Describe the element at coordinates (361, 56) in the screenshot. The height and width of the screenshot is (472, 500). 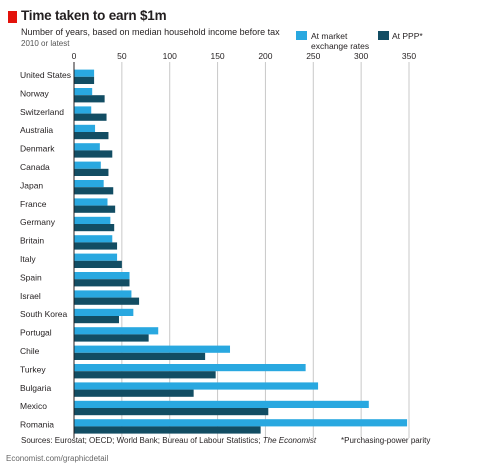
I see `x-tick-label: 300` at that location.